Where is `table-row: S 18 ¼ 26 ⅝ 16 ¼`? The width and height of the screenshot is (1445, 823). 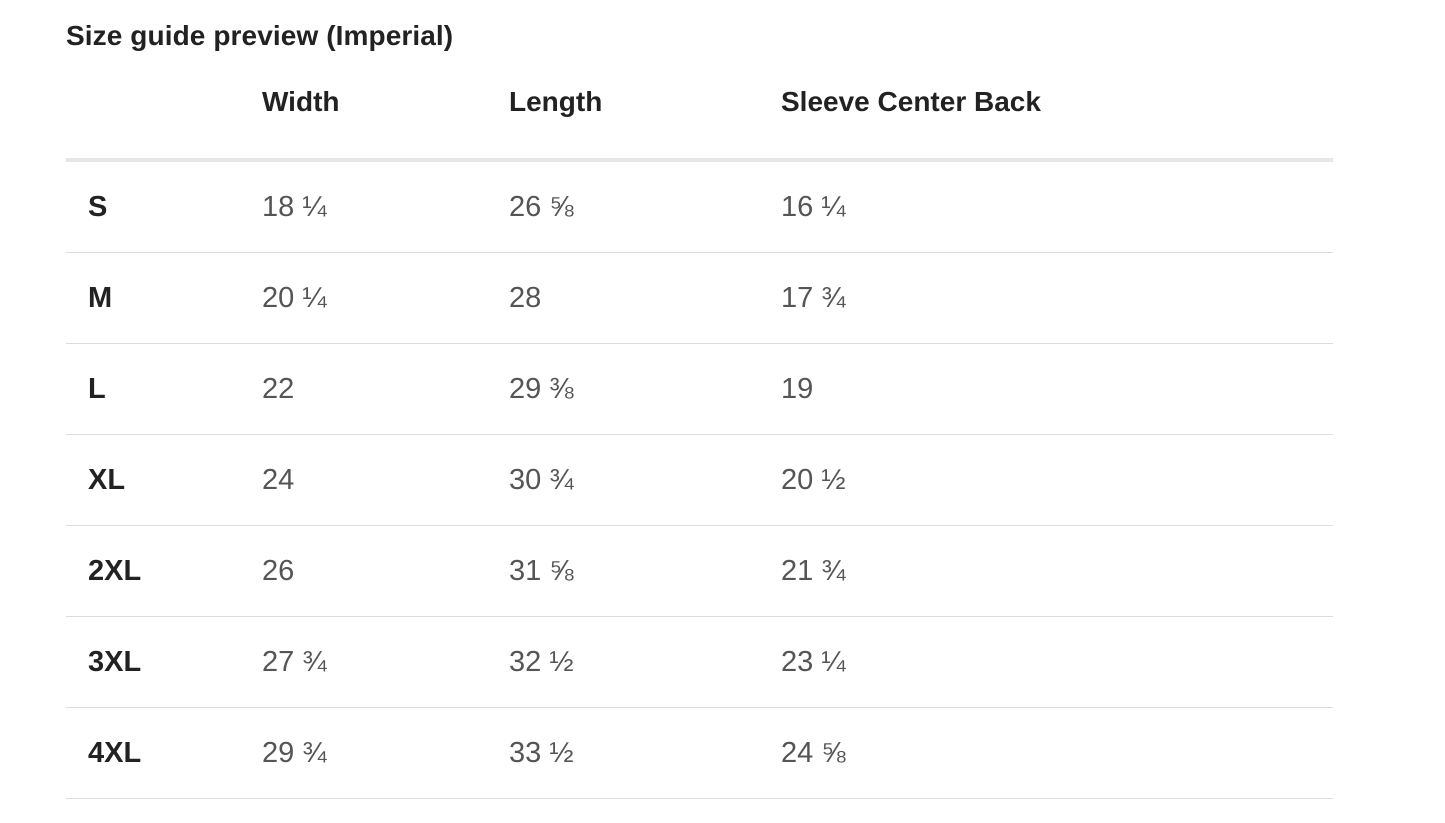 table-row: S 18 ¼ 26 ⅝ 16 ¼ is located at coordinates (699, 206).